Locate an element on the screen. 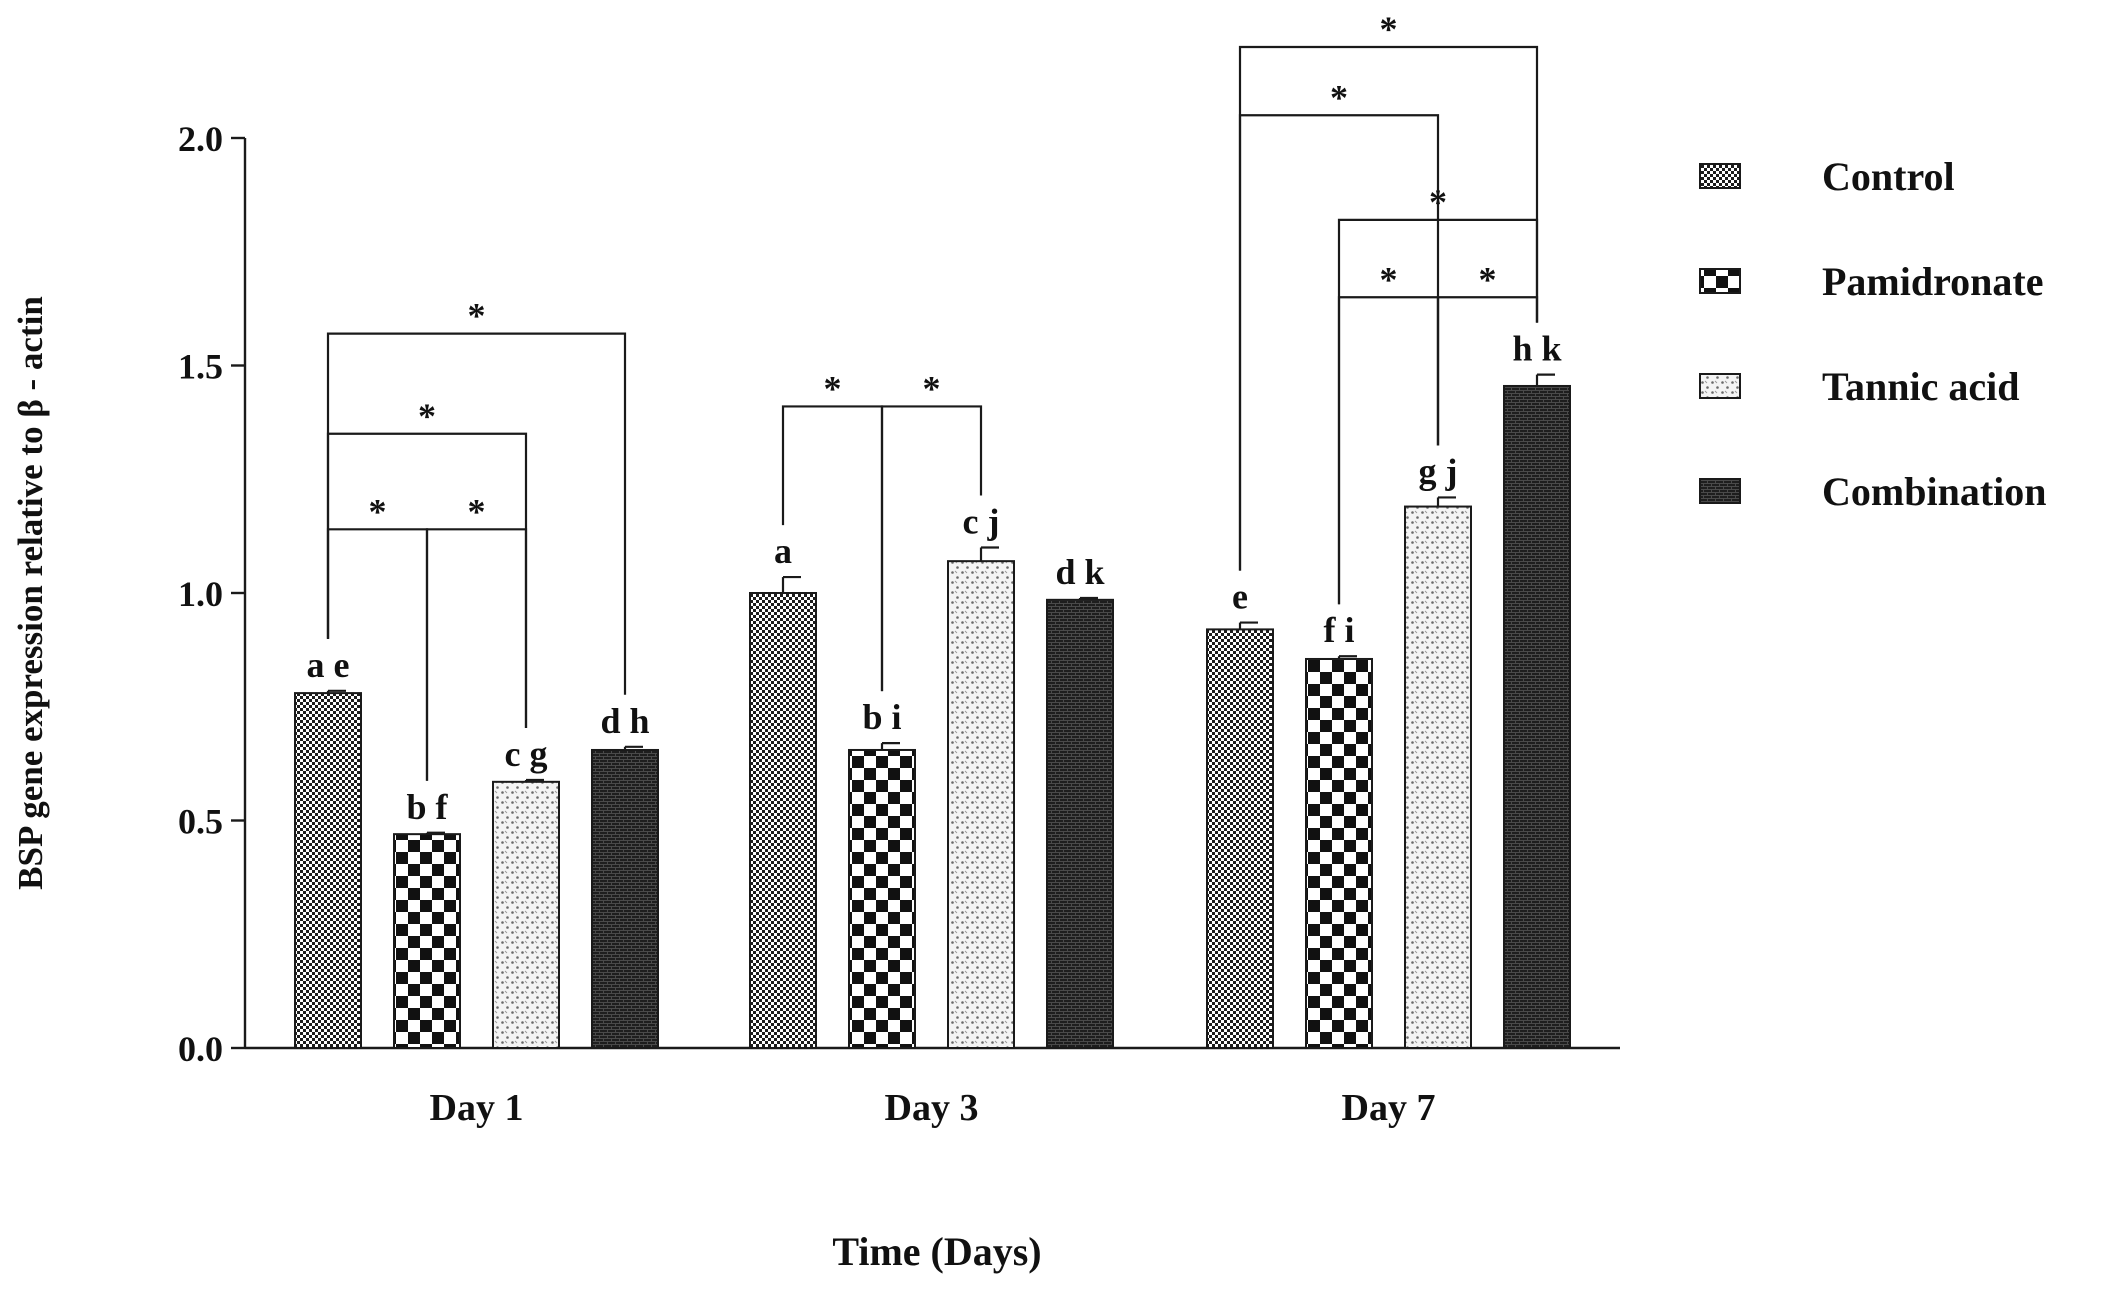 Image resolution: width=2114 pixels, height=1295 pixels. x-tick-label: Day 3 is located at coordinates (932, 1108).